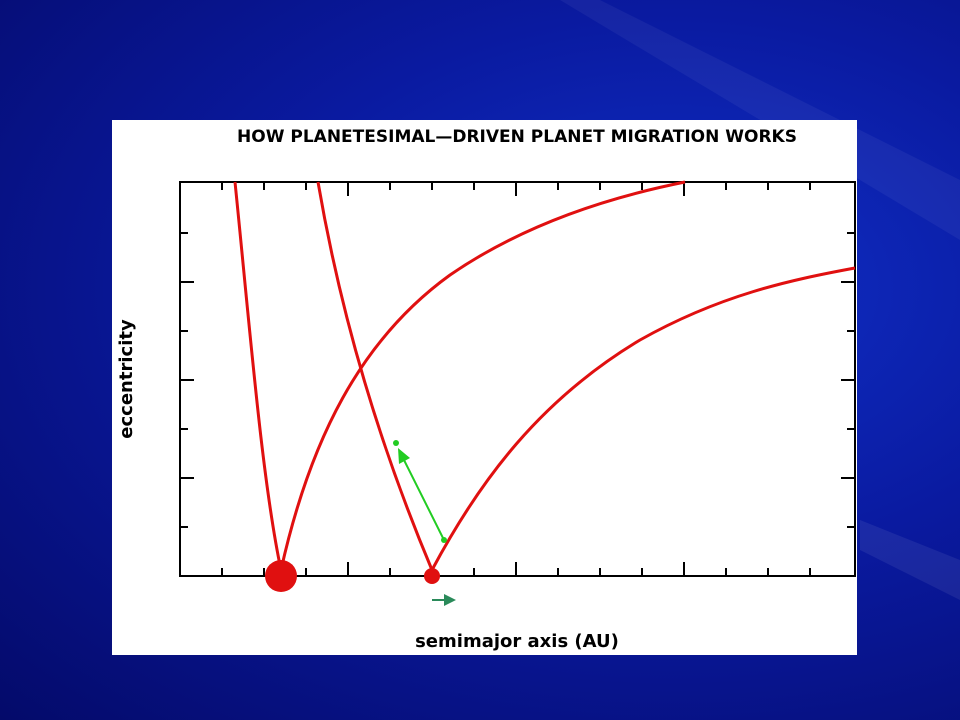 The width and height of the screenshot is (960, 720). What do you see at coordinates (423, 499) in the screenshot?
I see `arrow-shaft` at bounding box center [423, 499].